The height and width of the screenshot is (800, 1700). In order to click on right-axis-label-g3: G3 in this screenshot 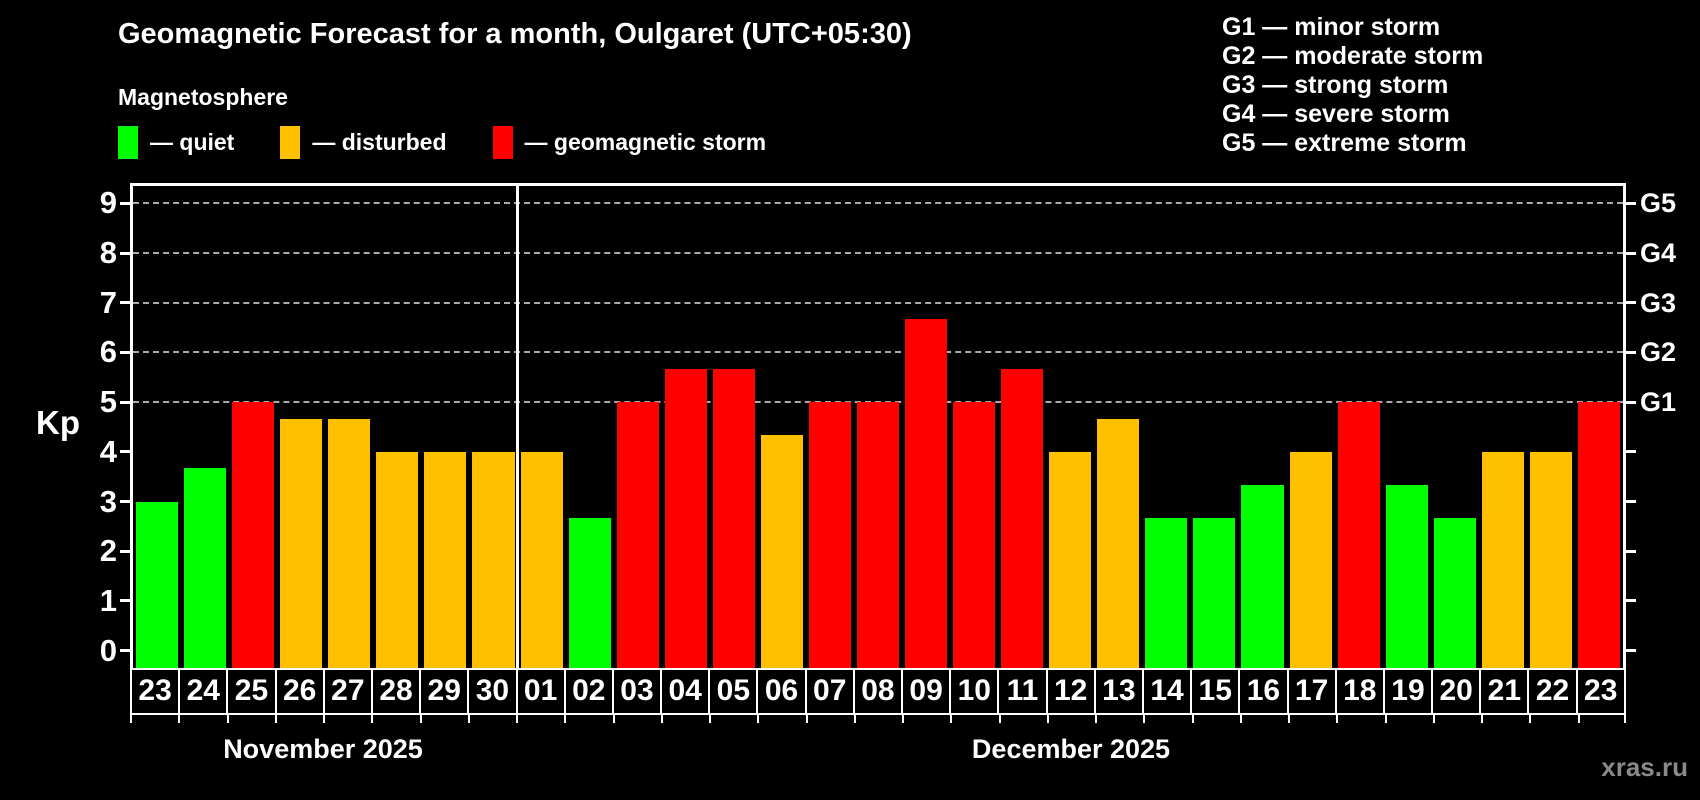, I will do `click(1658, 302)`.